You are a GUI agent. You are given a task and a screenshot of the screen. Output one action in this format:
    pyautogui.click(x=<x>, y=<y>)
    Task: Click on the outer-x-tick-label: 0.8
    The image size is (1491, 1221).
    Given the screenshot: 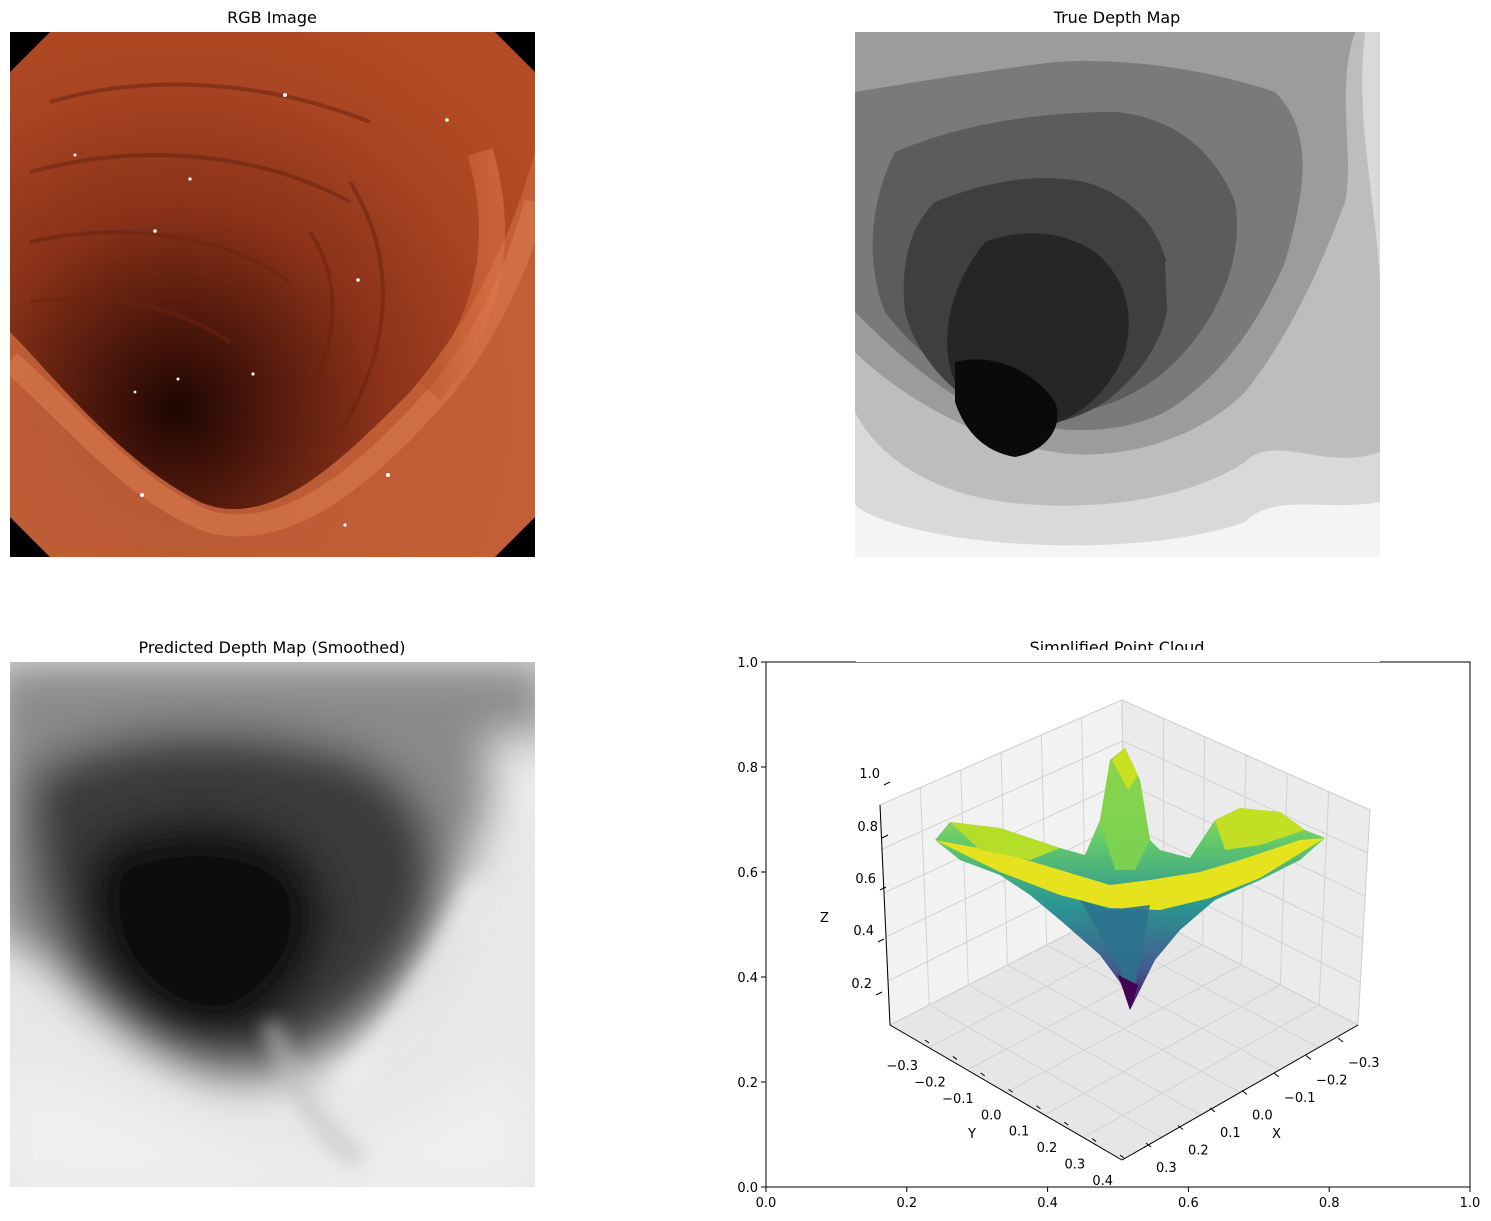 What is the action you would take?
    pyautogui.click(x=1329, y=1203)
    